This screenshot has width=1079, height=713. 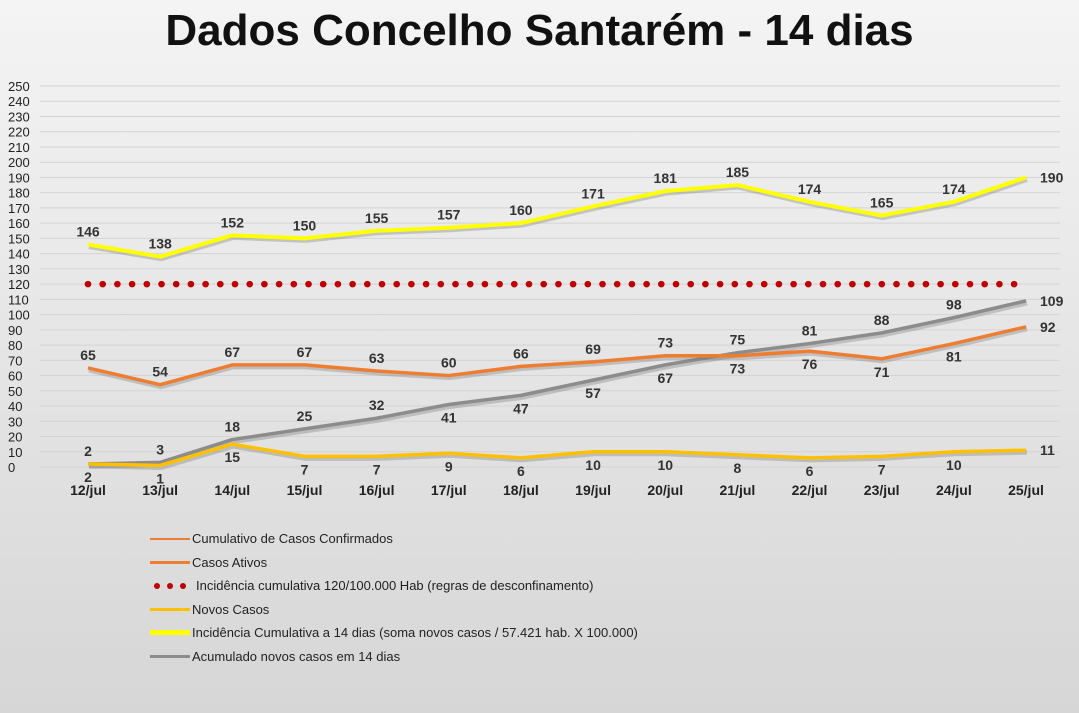 I want to click on data-label: 69, so click(x=593, y=349).